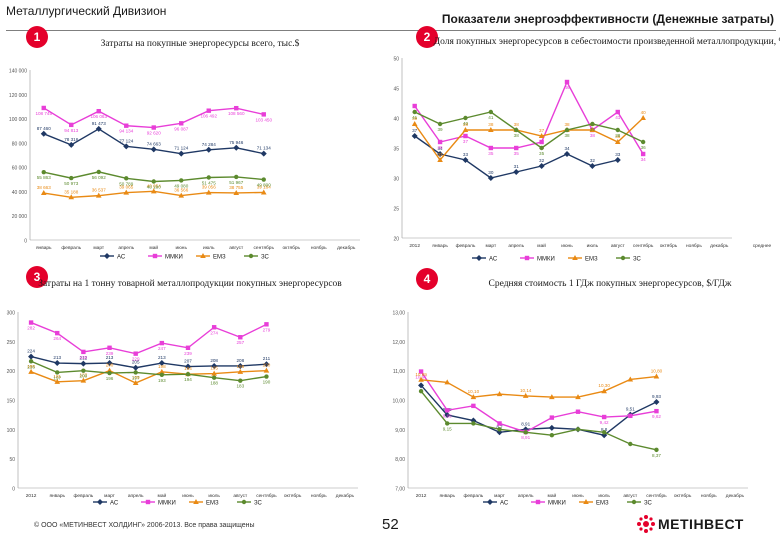  Describe the element at coordinates (37, 37) in the screenshot. I see `badge-1: 1` at that location.